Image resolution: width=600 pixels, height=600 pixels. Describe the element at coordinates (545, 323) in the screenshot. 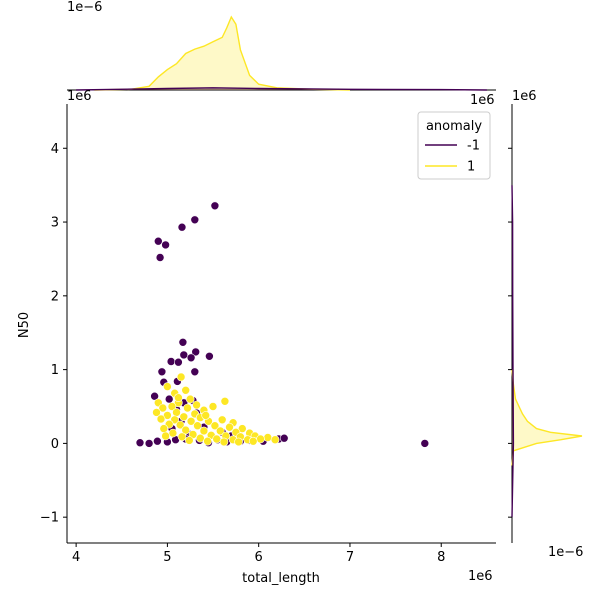

I see `right-marginal-density` at that location.